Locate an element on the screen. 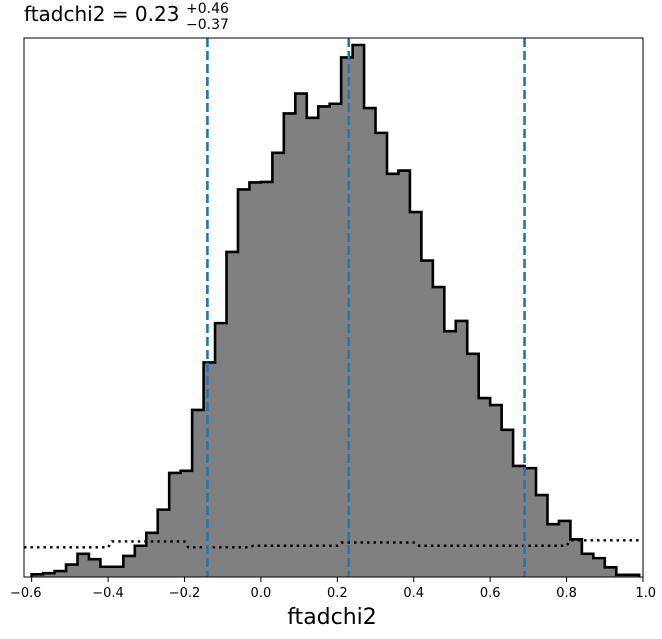  chart-title: ftadchi2 = 0.23 +0.46 −0.37 is located at coordinates (126, 17).